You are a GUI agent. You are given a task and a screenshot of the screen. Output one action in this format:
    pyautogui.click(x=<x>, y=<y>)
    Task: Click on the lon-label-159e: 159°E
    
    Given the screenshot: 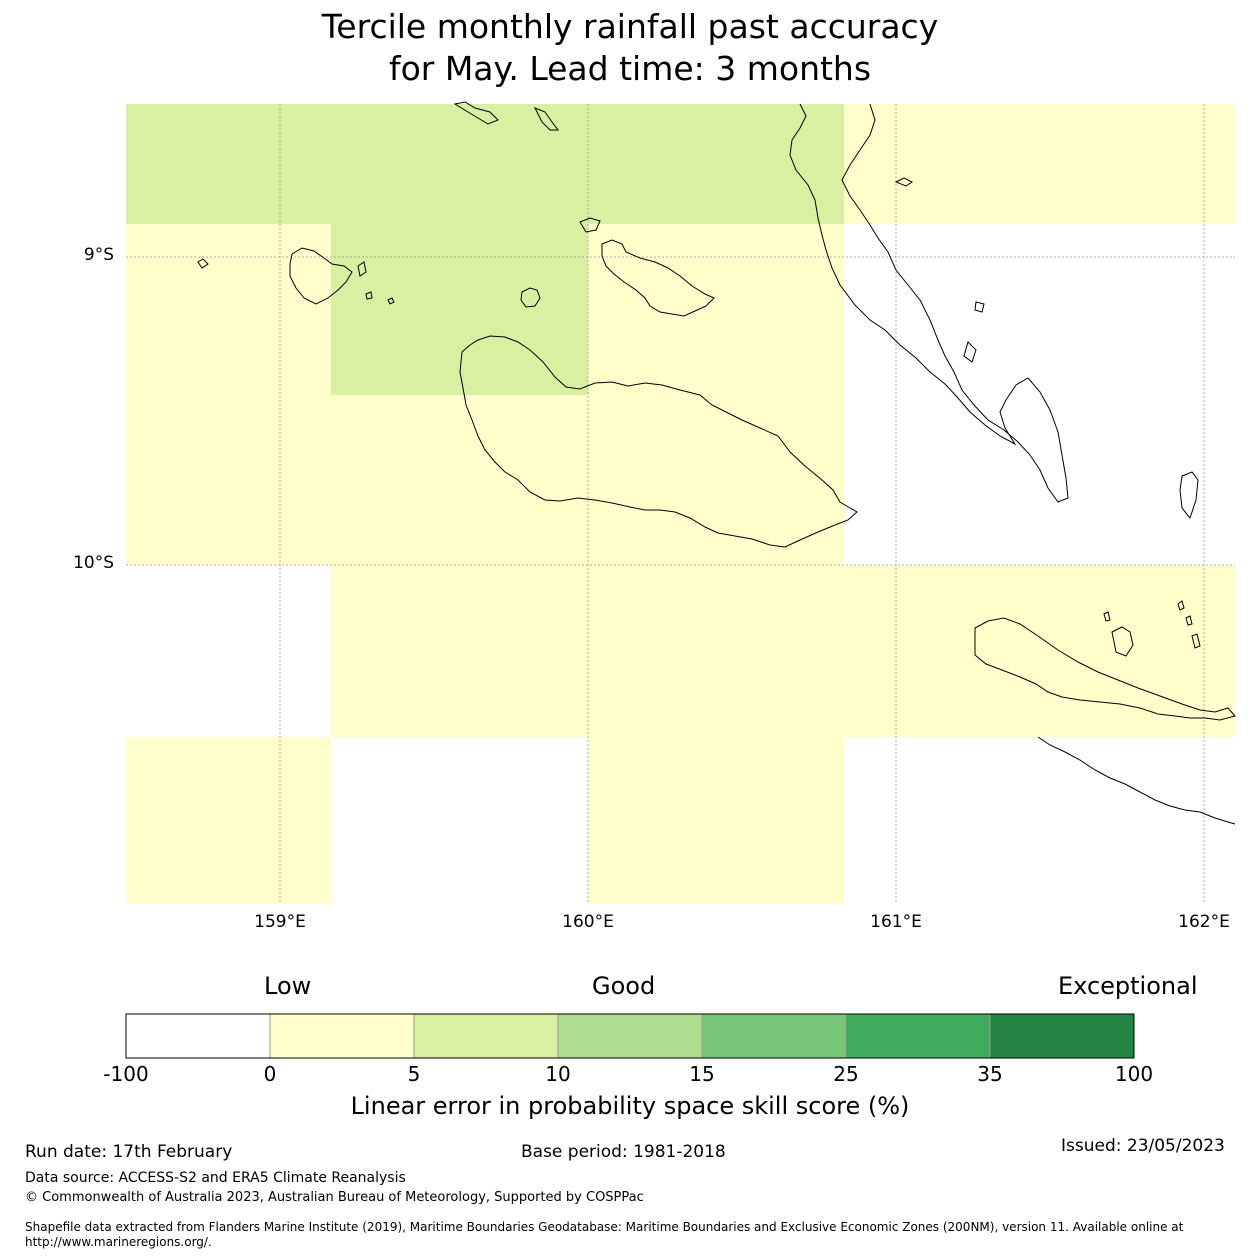 What is the action you would take?
    pyautogui.click(x=280, y=922)
    